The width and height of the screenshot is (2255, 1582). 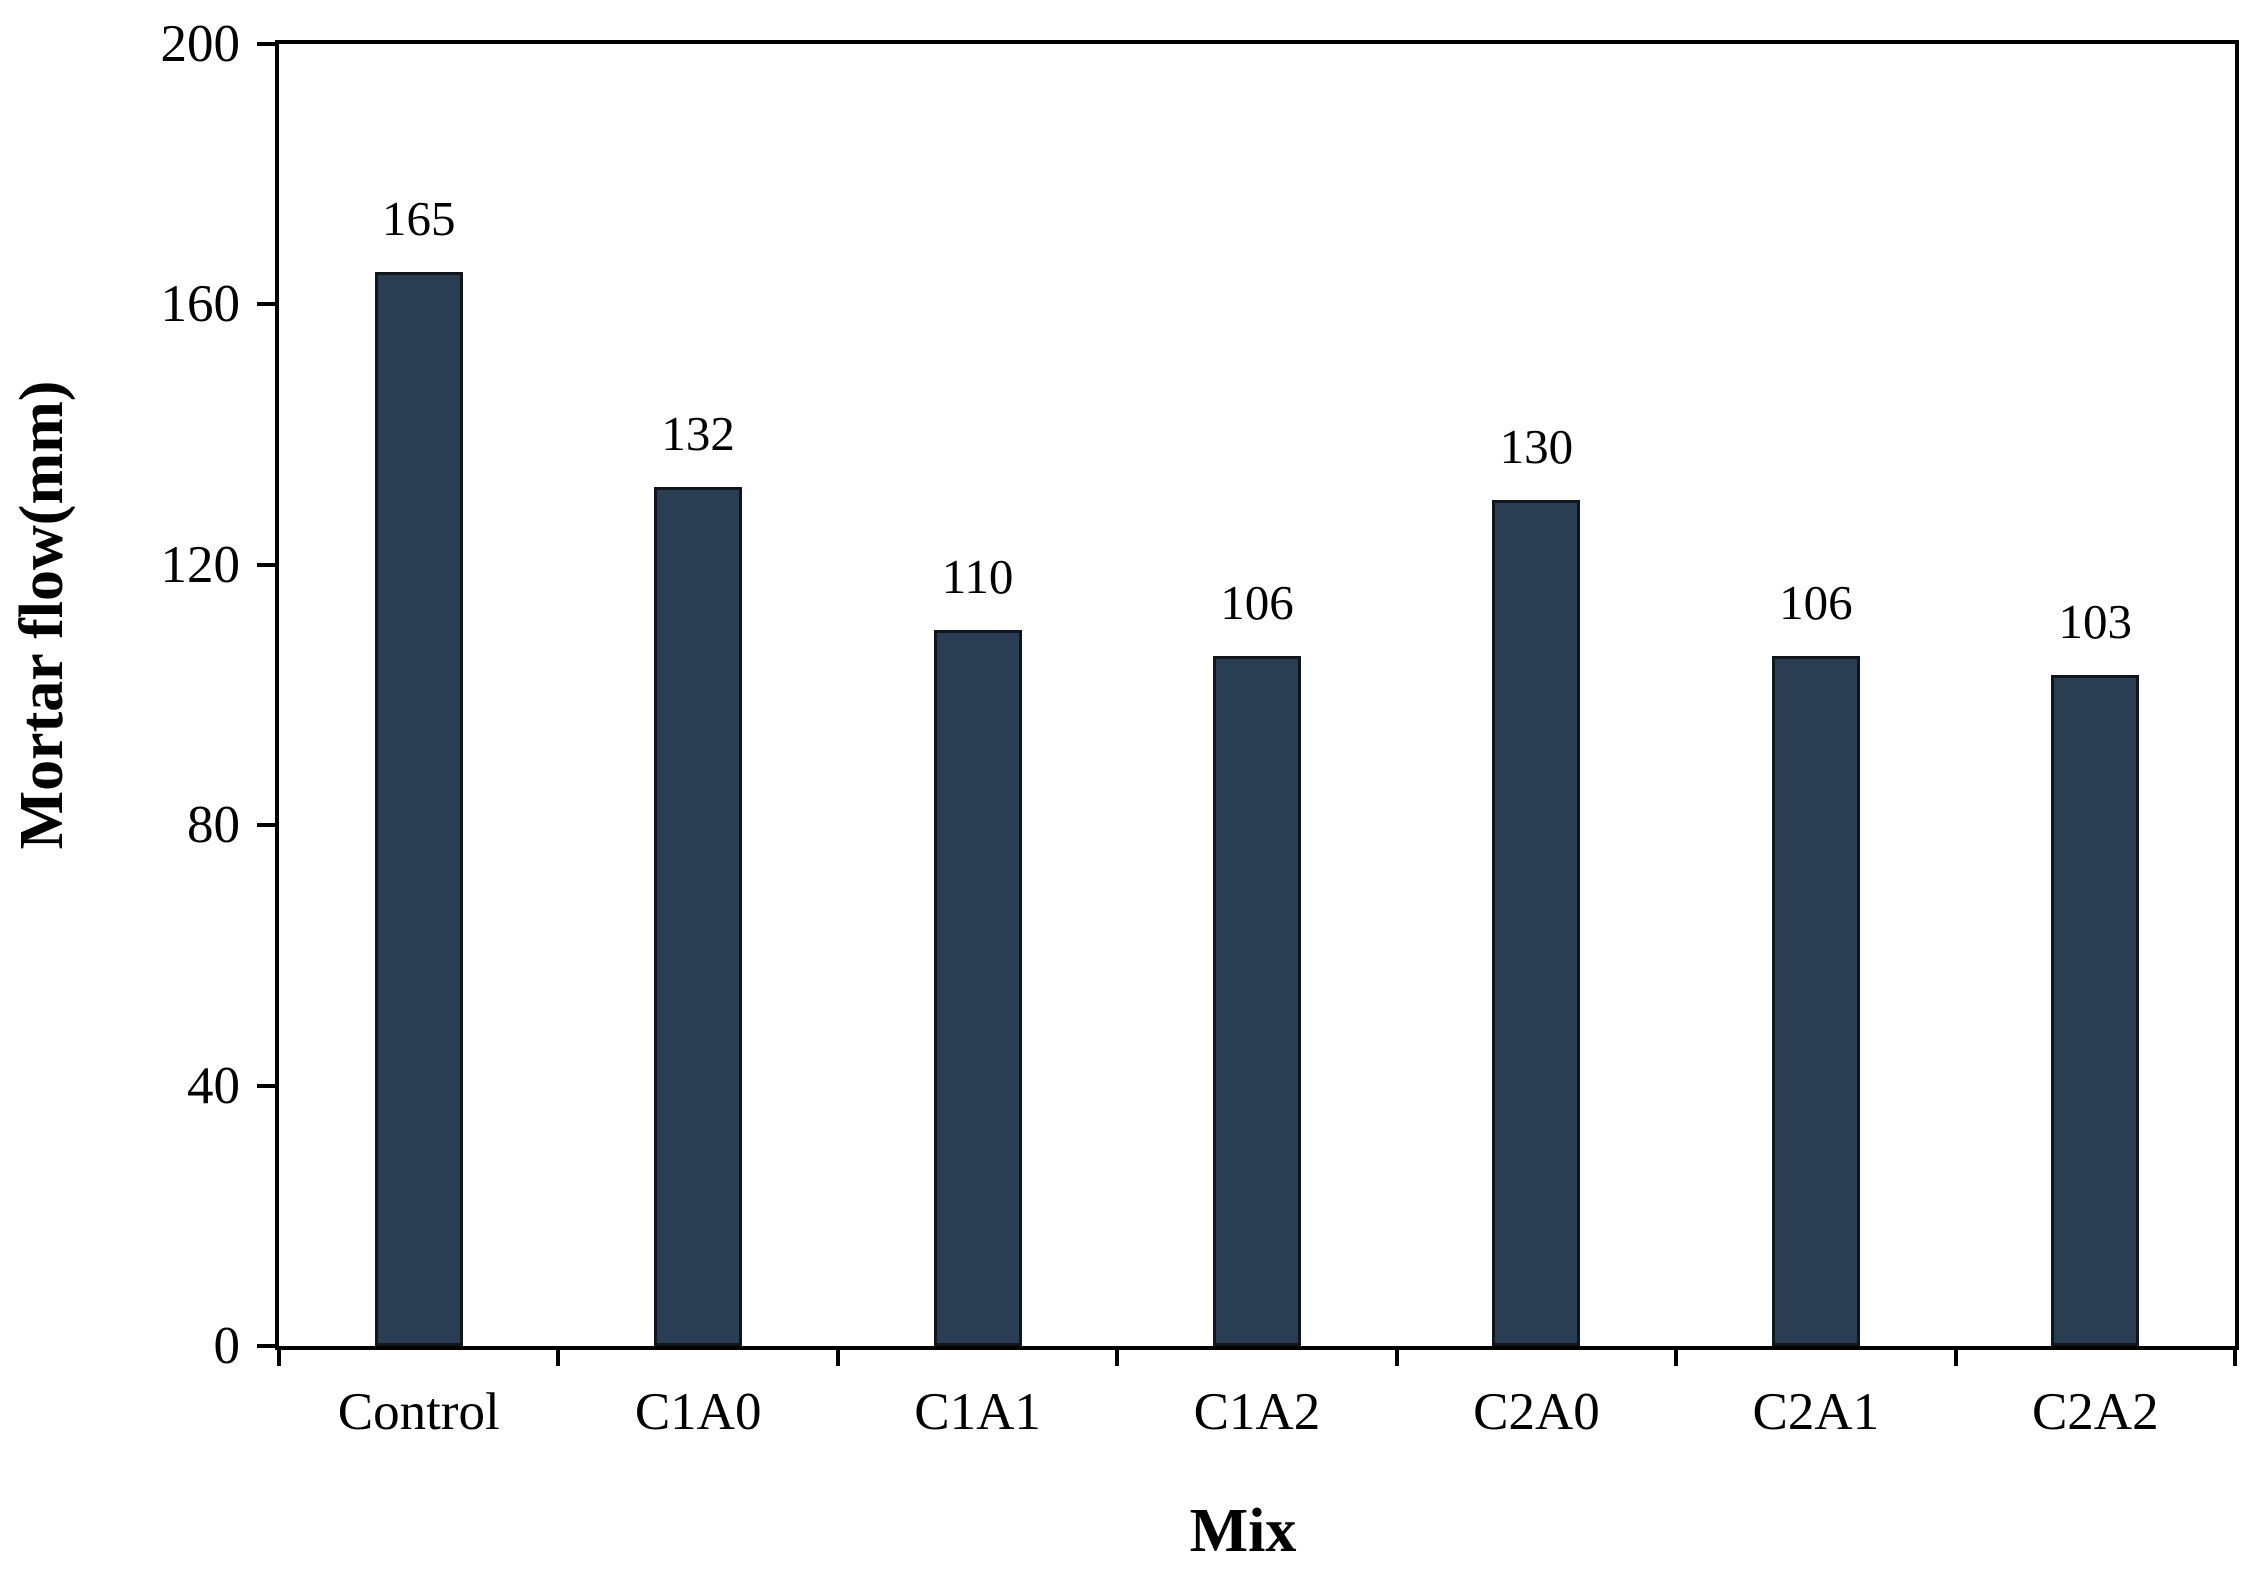 I want to click on x-tick-label: C2A2, so click(x=2095, y=1412).